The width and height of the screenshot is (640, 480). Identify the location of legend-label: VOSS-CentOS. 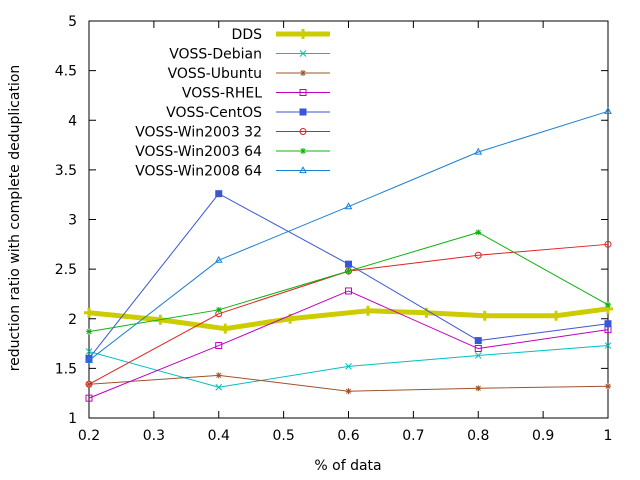
(214, 113).